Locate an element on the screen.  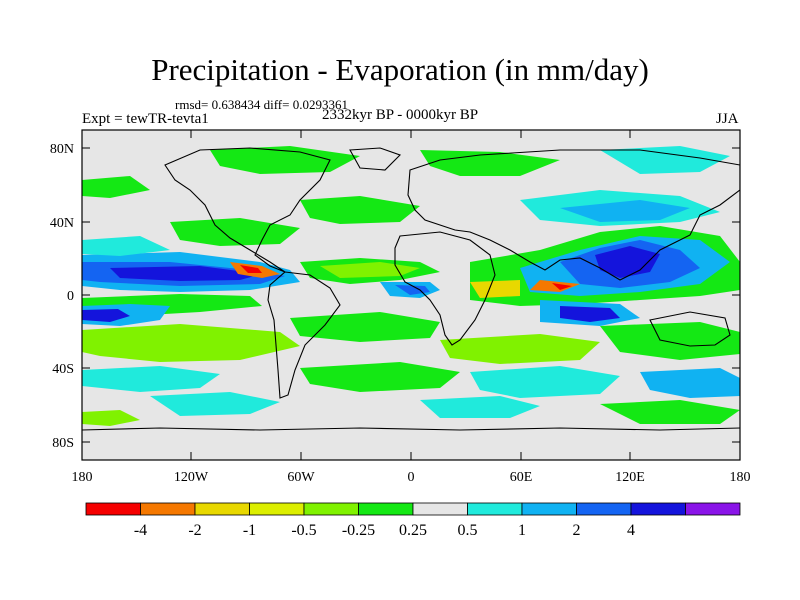
lon-label: 120E is located at coordinates (630, 477).